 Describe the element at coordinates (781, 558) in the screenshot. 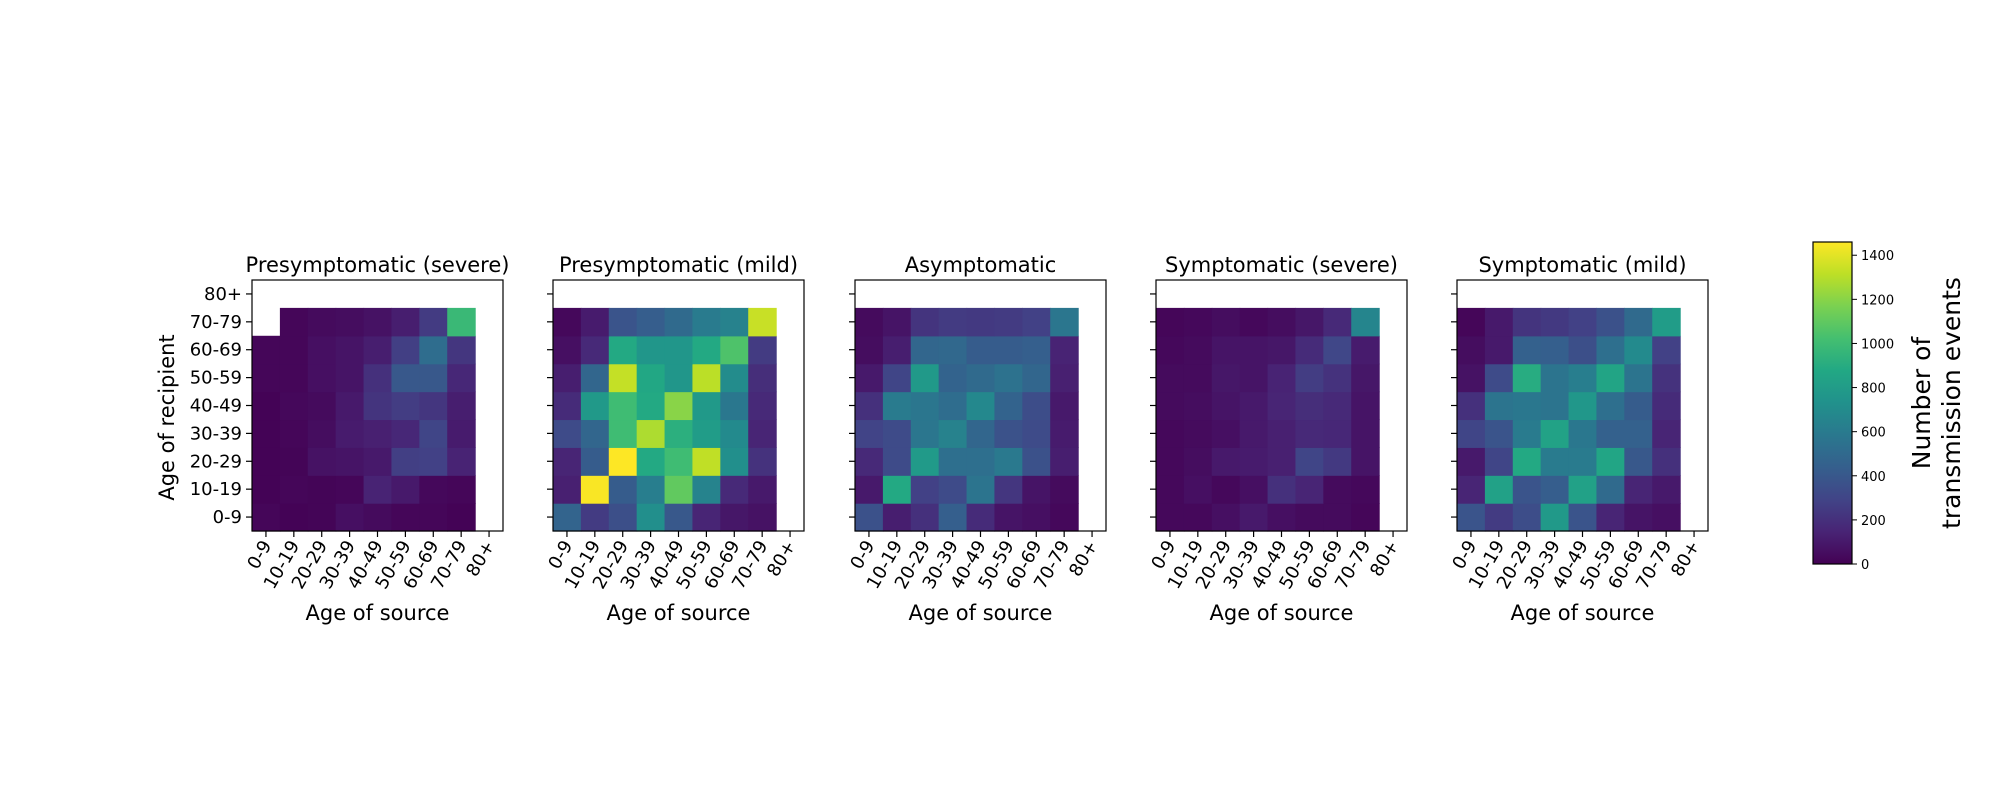

I see `x-tick-label: 80+` at that location.